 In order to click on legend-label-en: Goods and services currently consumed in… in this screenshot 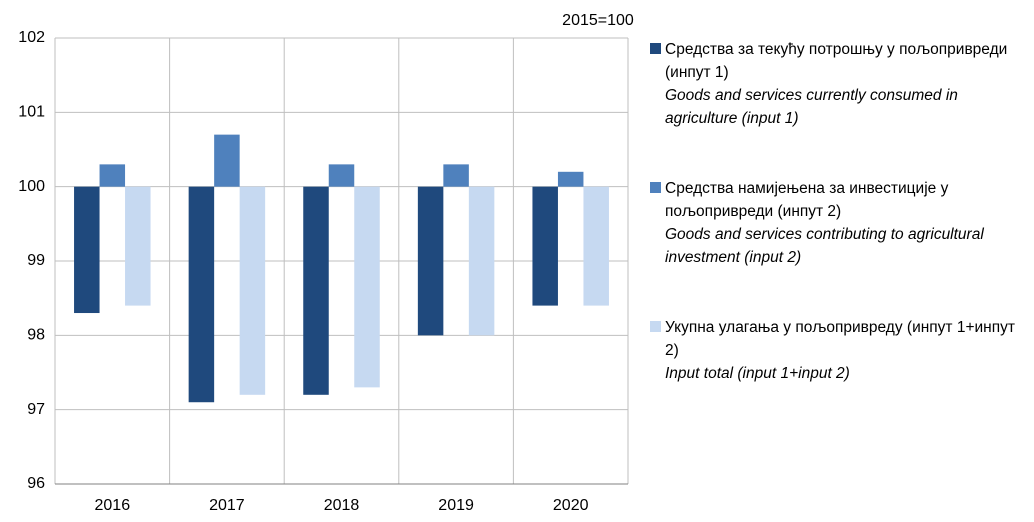, I will do `click(811, 107)`.